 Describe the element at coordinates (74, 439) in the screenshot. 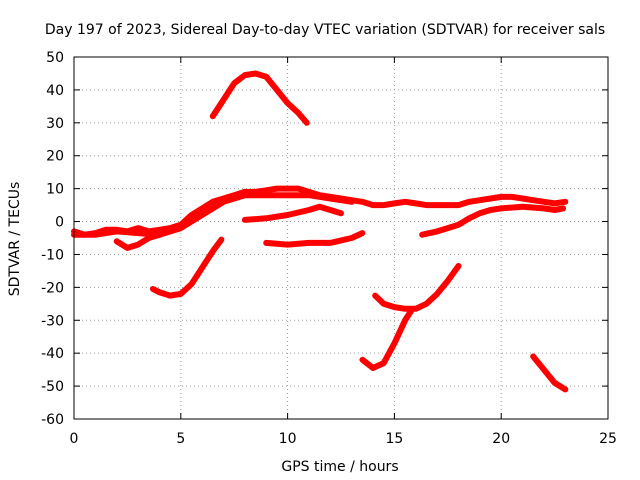

I see `x-tick-label: 0` at that location.